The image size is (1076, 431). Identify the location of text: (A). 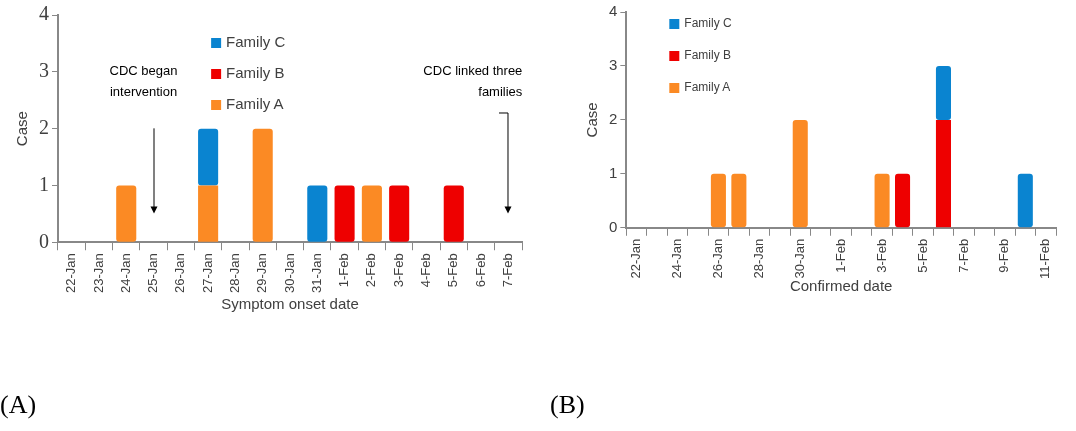
(18, 405).